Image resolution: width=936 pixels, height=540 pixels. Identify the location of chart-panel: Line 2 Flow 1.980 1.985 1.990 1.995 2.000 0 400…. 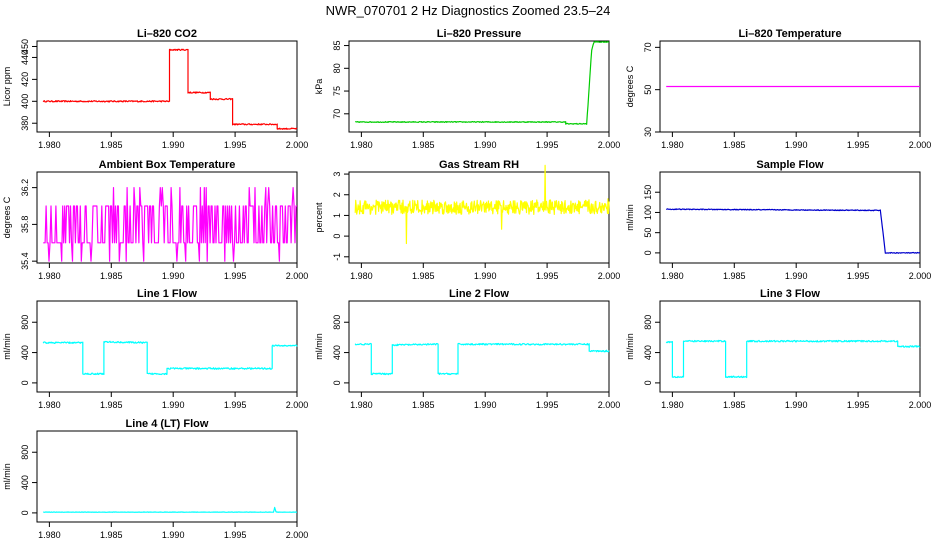
(467, 349).